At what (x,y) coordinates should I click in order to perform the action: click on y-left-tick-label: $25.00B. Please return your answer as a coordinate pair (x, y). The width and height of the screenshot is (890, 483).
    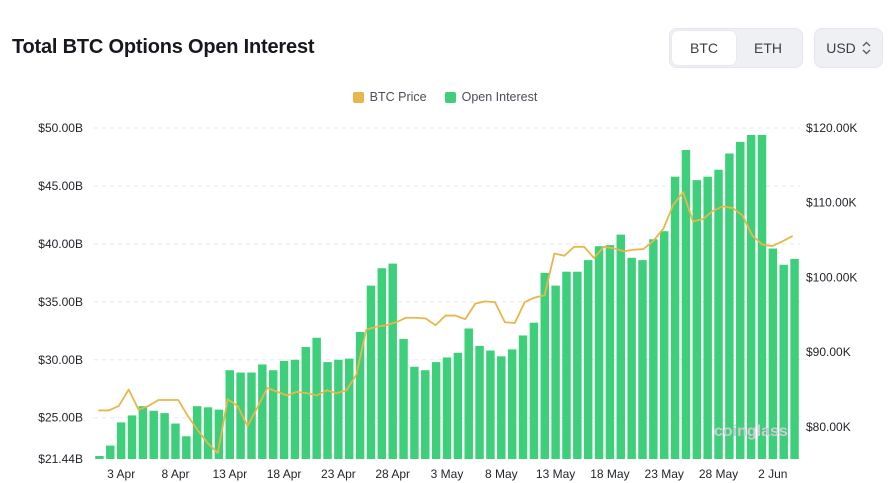
    Looking at the image, I should click on (60, 418).